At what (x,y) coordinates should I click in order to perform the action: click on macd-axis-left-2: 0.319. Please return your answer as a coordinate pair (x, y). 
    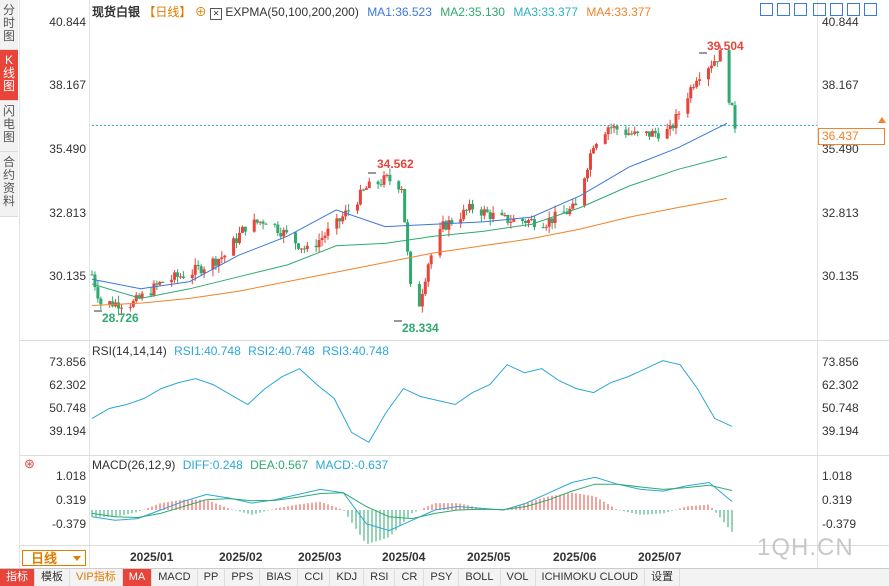
    Looking at the image, I should click on (70, 500).